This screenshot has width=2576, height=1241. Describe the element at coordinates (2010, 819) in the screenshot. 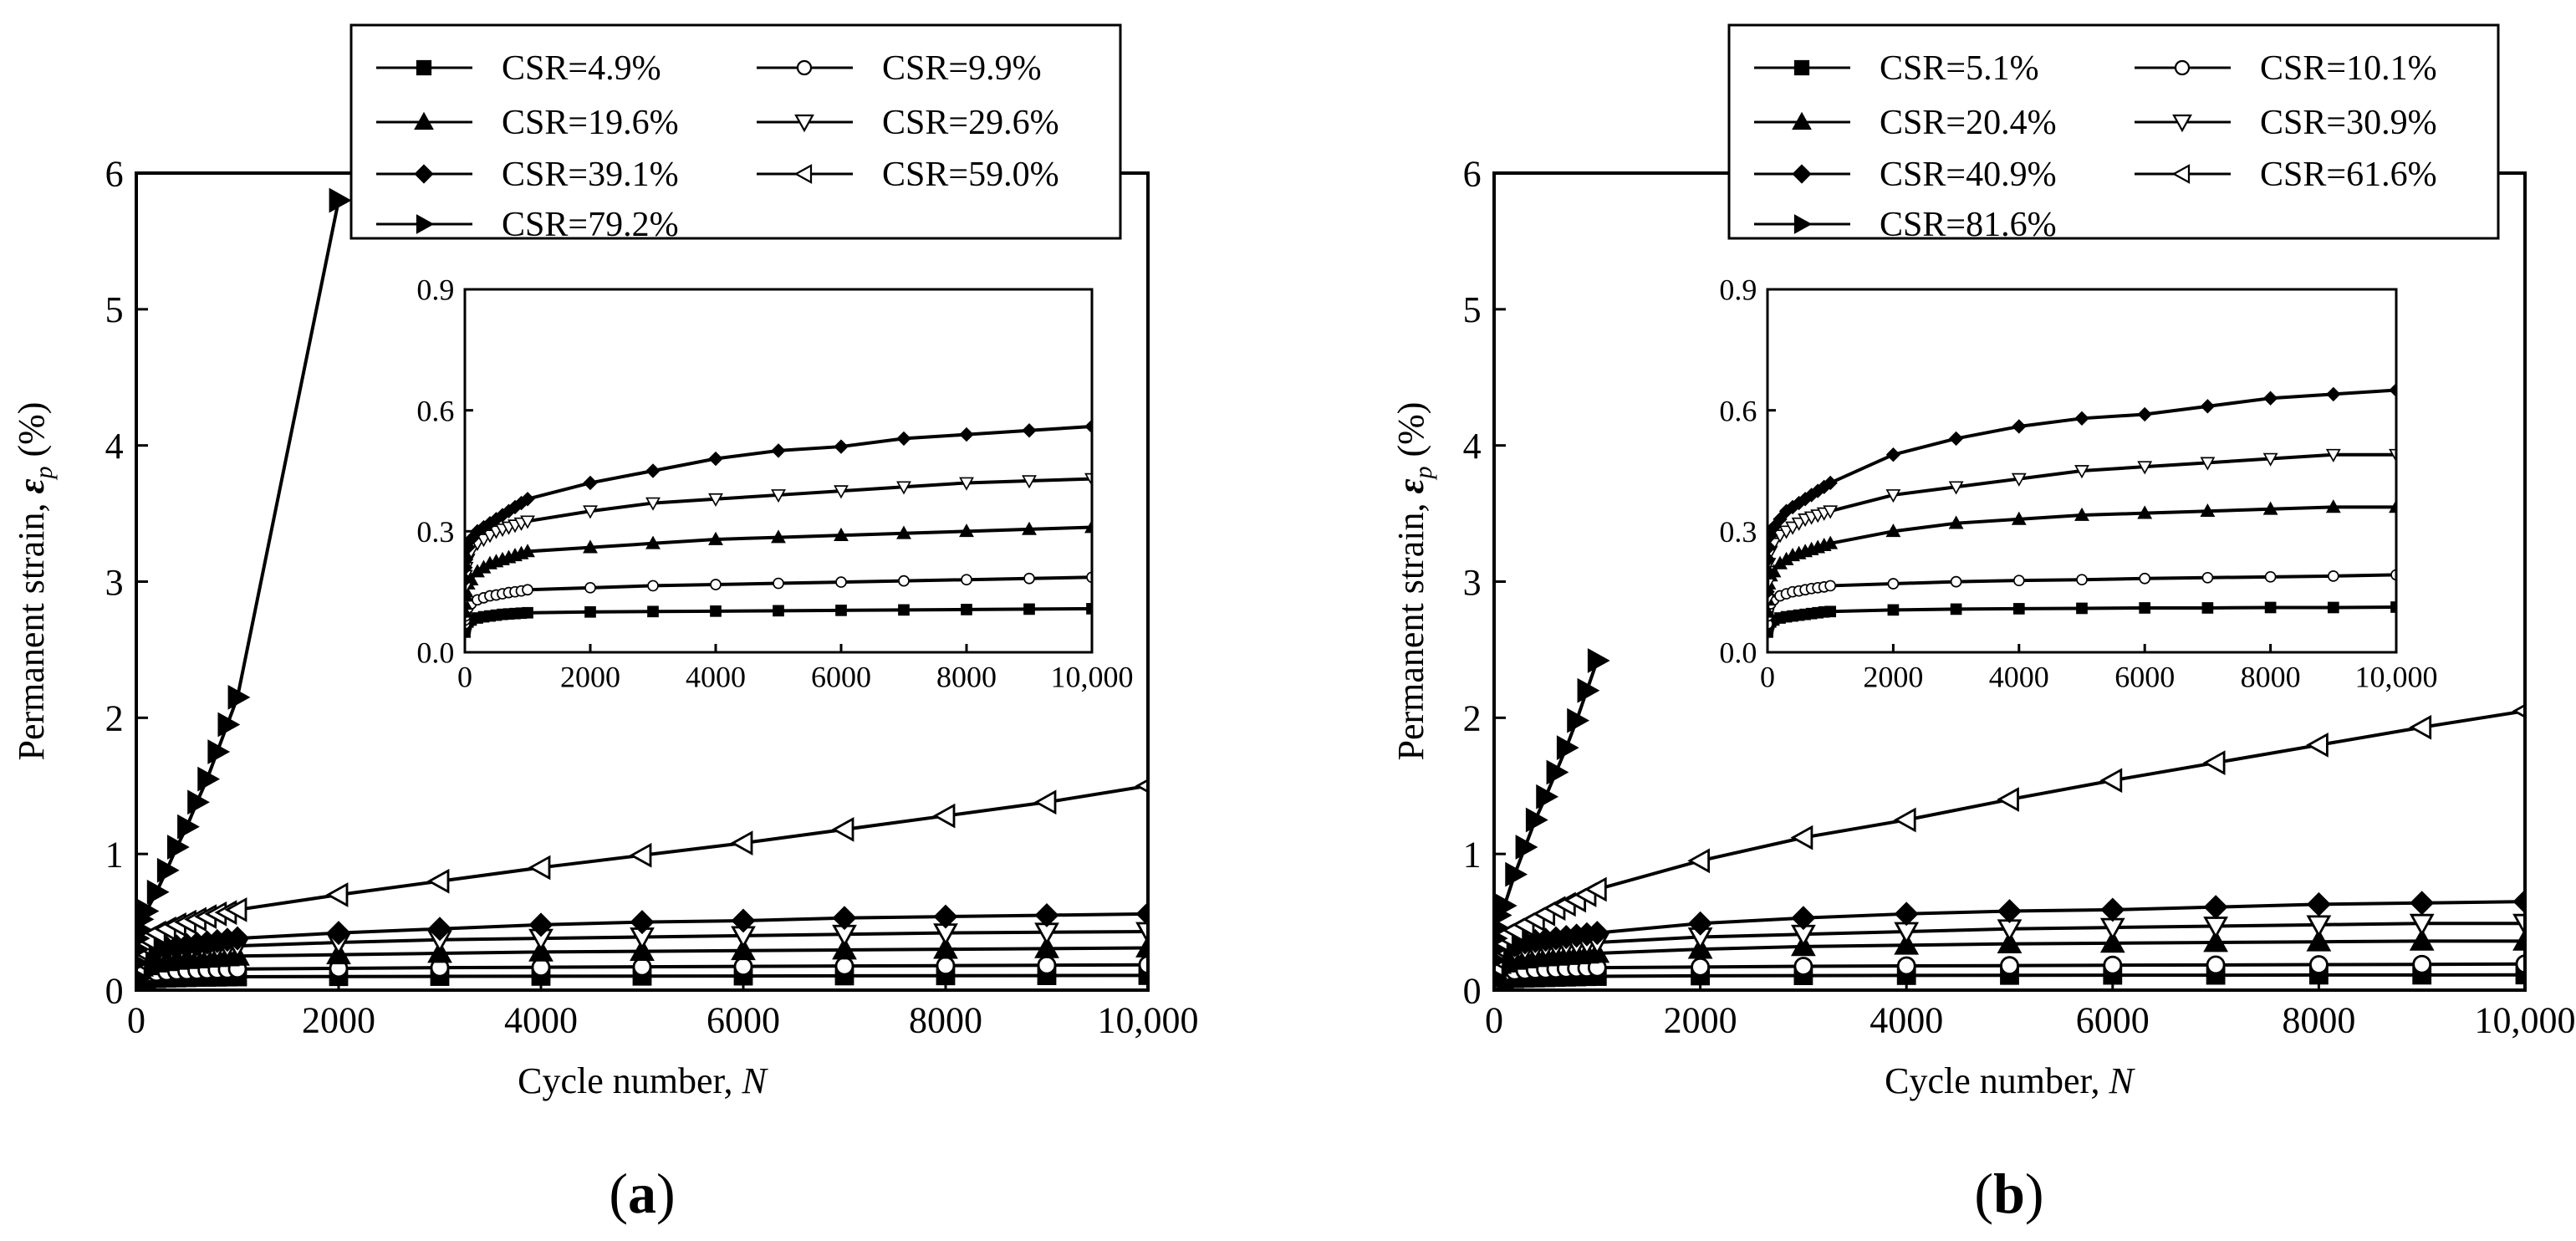

I see `panel-b-grid-and-marks` at that location.